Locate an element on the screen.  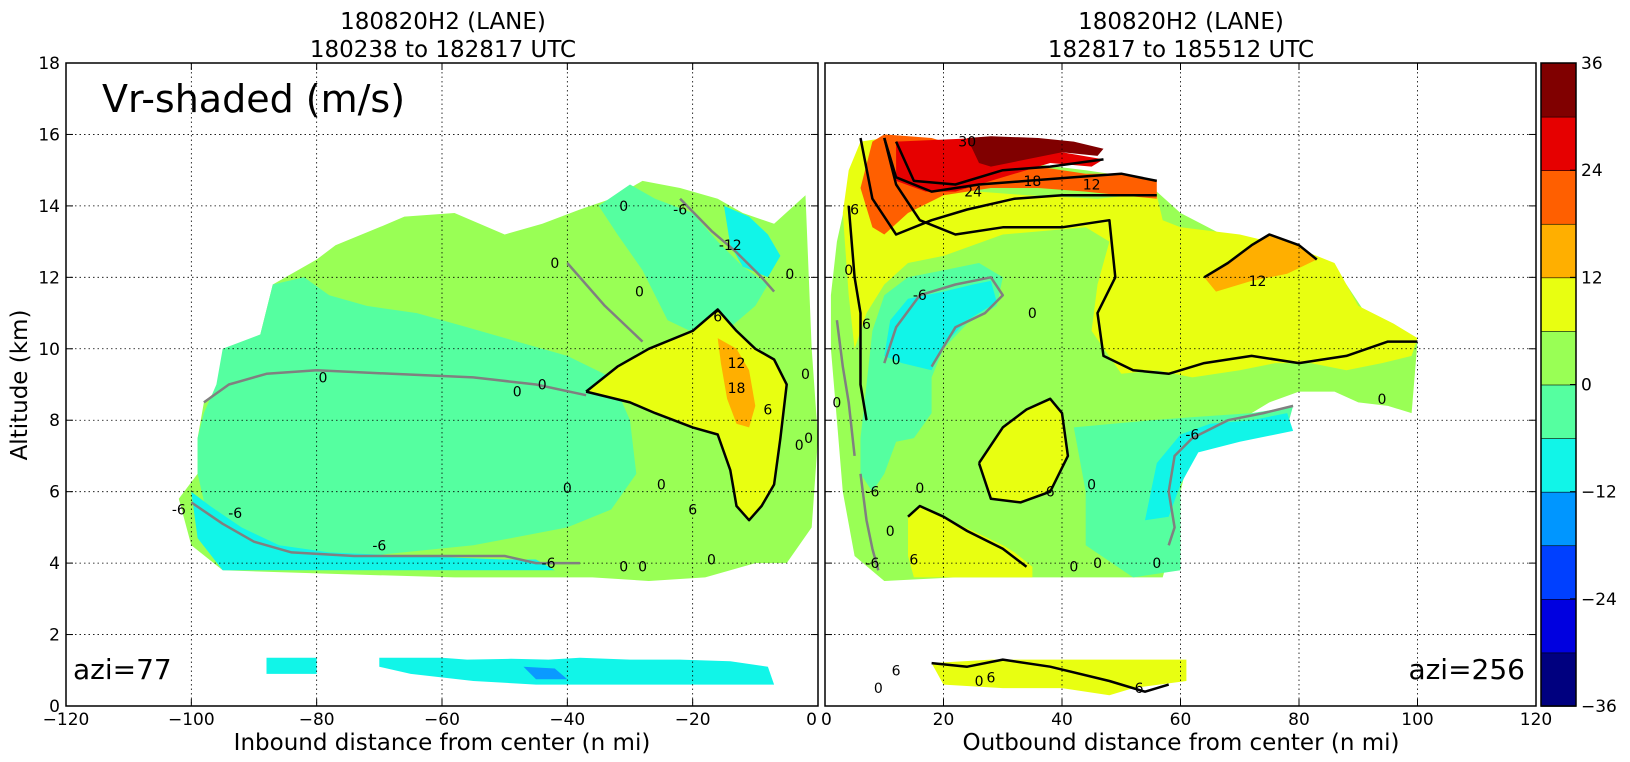
left-contour-label-5: 0 is located at coordinates (623, 207).